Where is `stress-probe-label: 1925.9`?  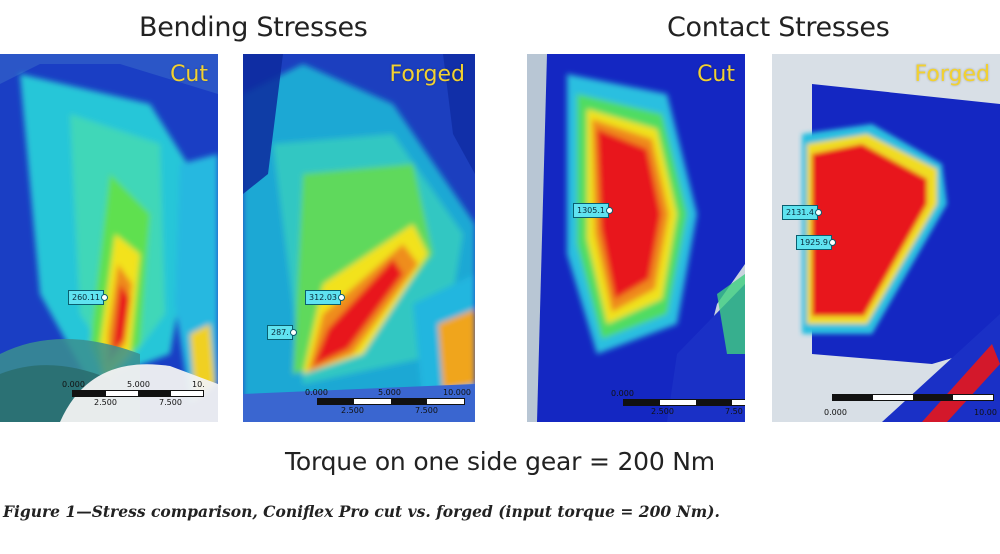
stress-probe-label: 1925.9 is located at coordinates (816, 242).